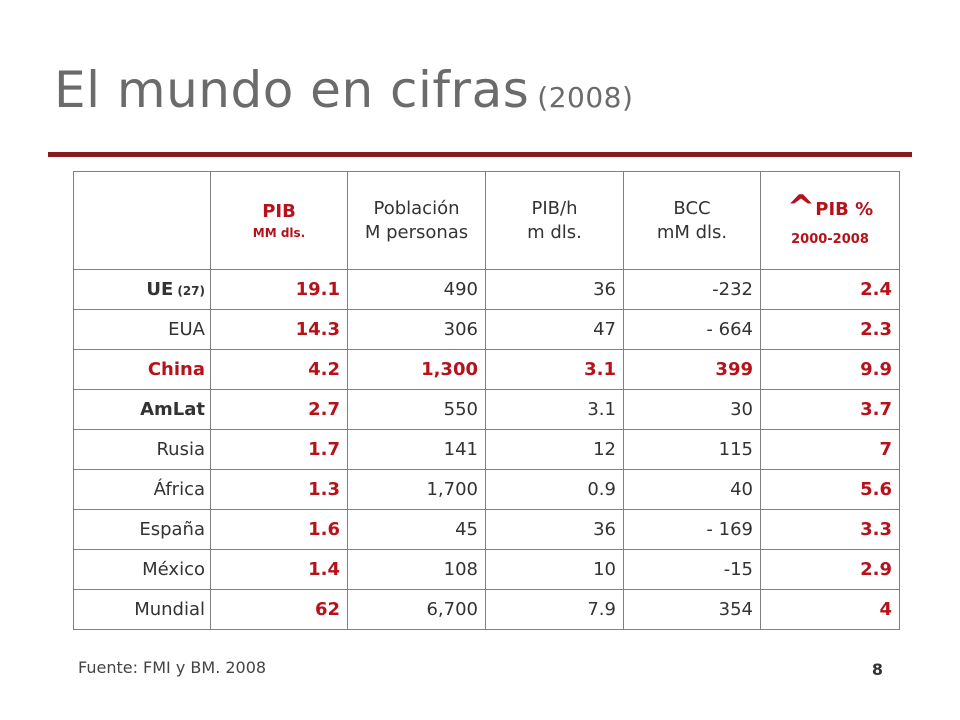  I want to click on cell-pib: 62, so click(279, 609).